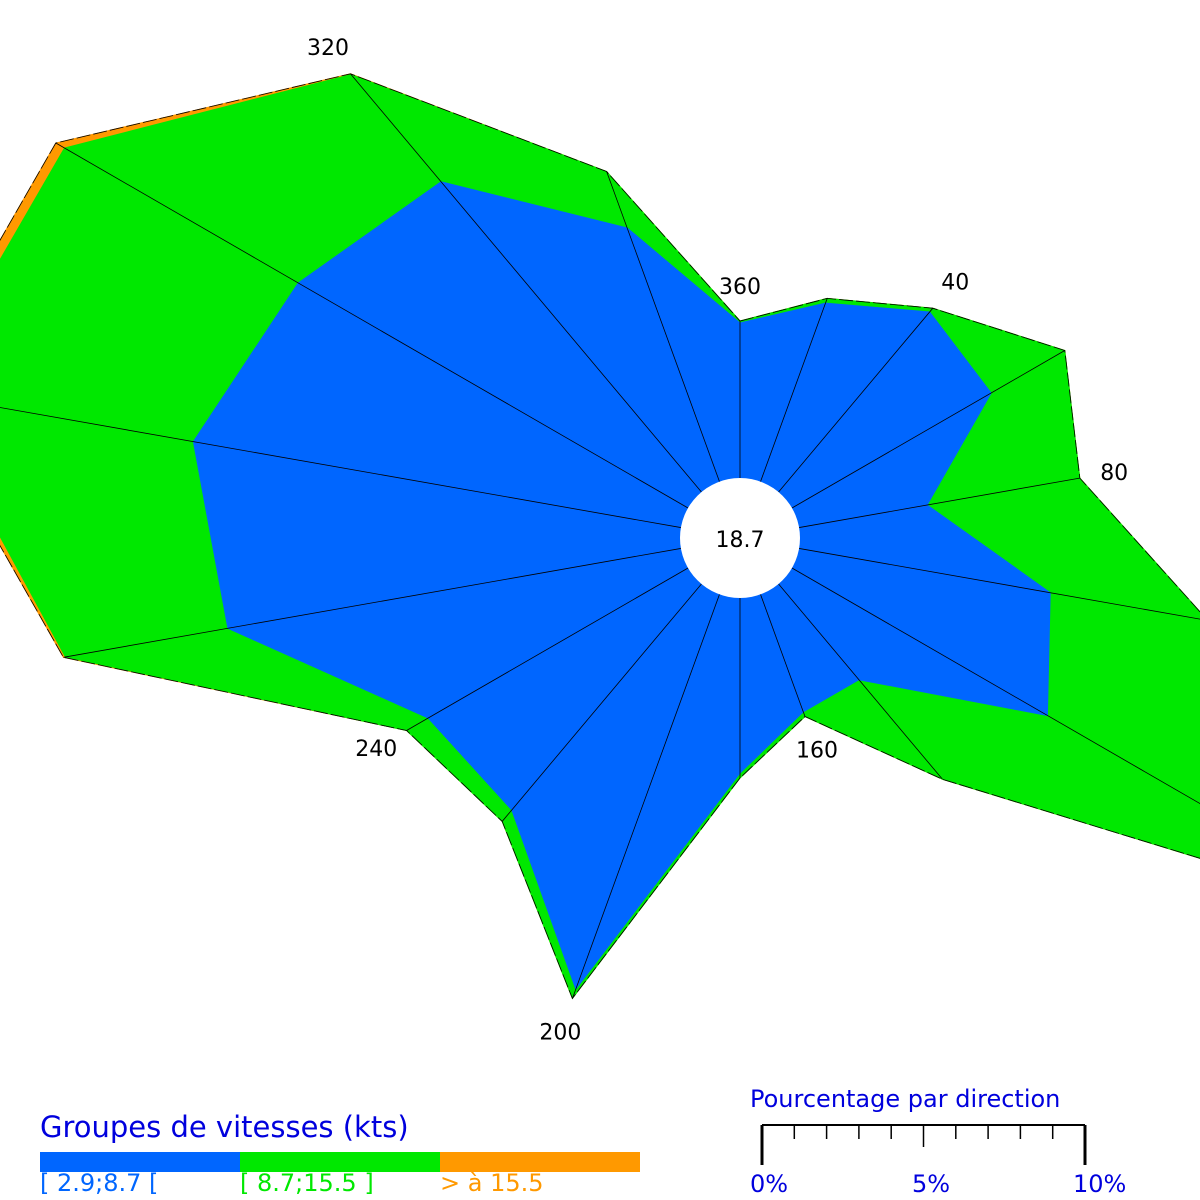 This screenshot has height=1200, width=1200. Describe the element at coordinates (307, 1183) in the screenshot. I see `legend-label-2: [ 8.7;15.5 ]` at that location.